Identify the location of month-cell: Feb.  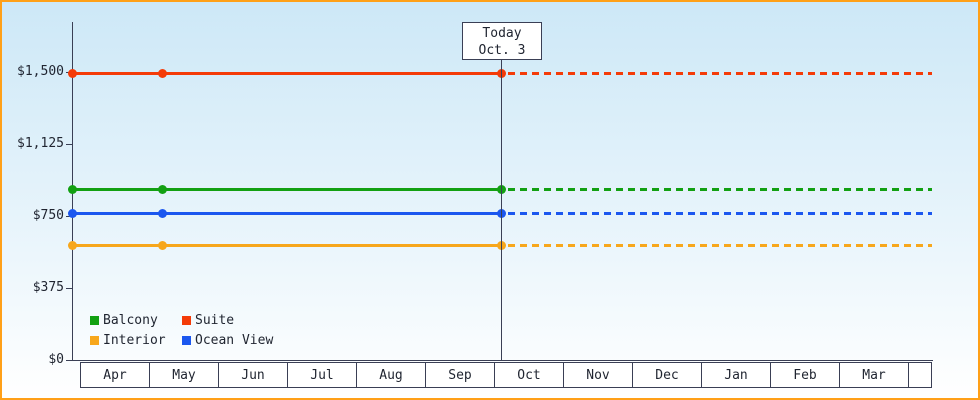
(805, 375).